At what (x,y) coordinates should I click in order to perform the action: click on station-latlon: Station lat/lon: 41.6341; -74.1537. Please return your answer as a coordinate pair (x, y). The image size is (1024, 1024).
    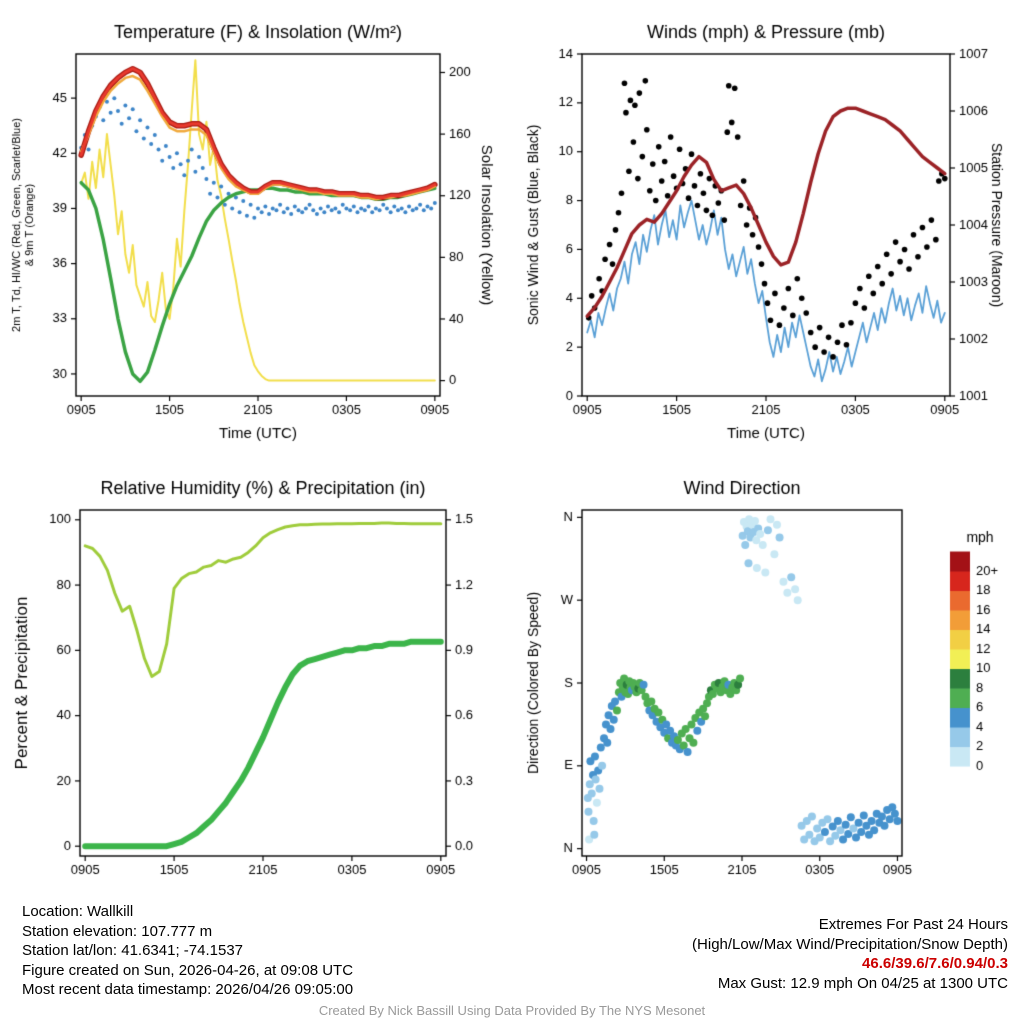
    Looking at the image, I should click on (133, 950).